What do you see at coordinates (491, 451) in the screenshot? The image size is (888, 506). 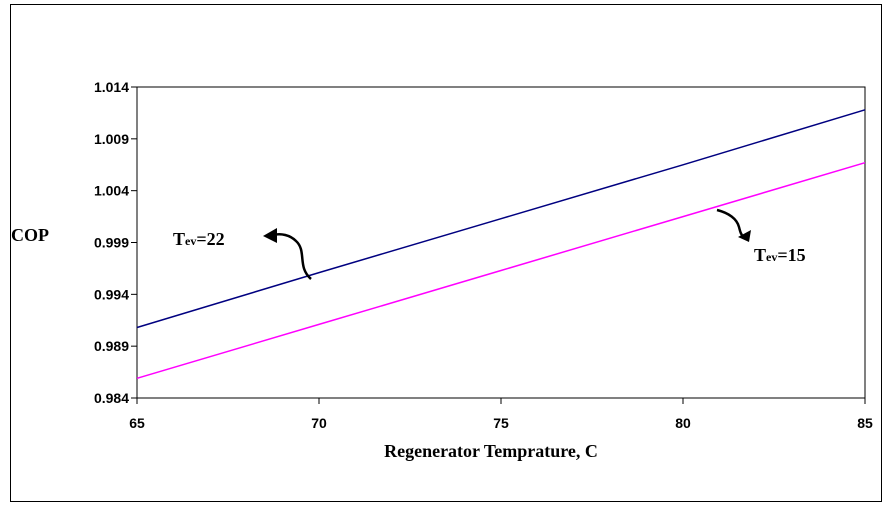 I see `x-axis-title: Regenerator Temprature, C` at bounding box center [491, 451].